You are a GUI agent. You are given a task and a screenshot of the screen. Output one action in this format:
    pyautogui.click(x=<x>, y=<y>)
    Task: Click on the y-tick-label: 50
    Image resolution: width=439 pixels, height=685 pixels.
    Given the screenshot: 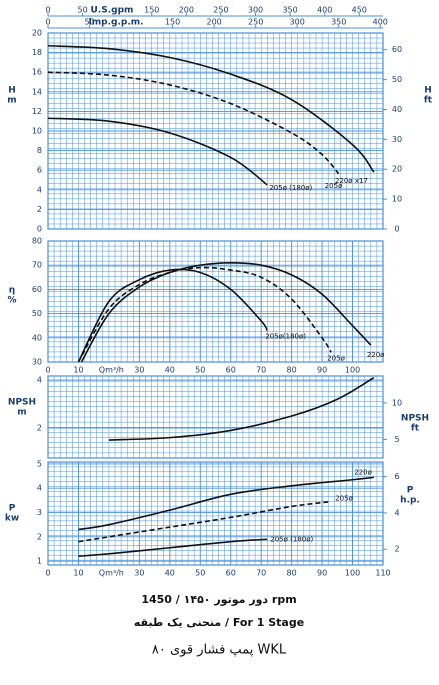 What is the action you would take?
    pyautogui.click(x=37, y=313)
    